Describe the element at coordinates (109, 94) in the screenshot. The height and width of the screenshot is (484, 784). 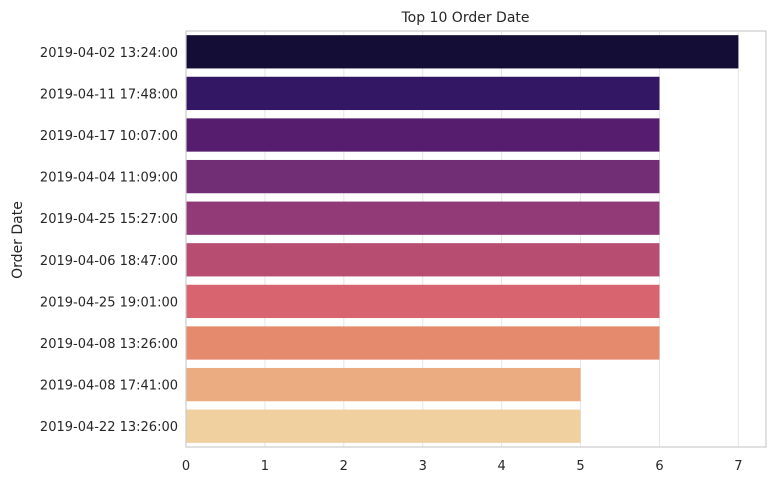
I see `y-tick-label: 2019-04-11 17:48:00` at that location.